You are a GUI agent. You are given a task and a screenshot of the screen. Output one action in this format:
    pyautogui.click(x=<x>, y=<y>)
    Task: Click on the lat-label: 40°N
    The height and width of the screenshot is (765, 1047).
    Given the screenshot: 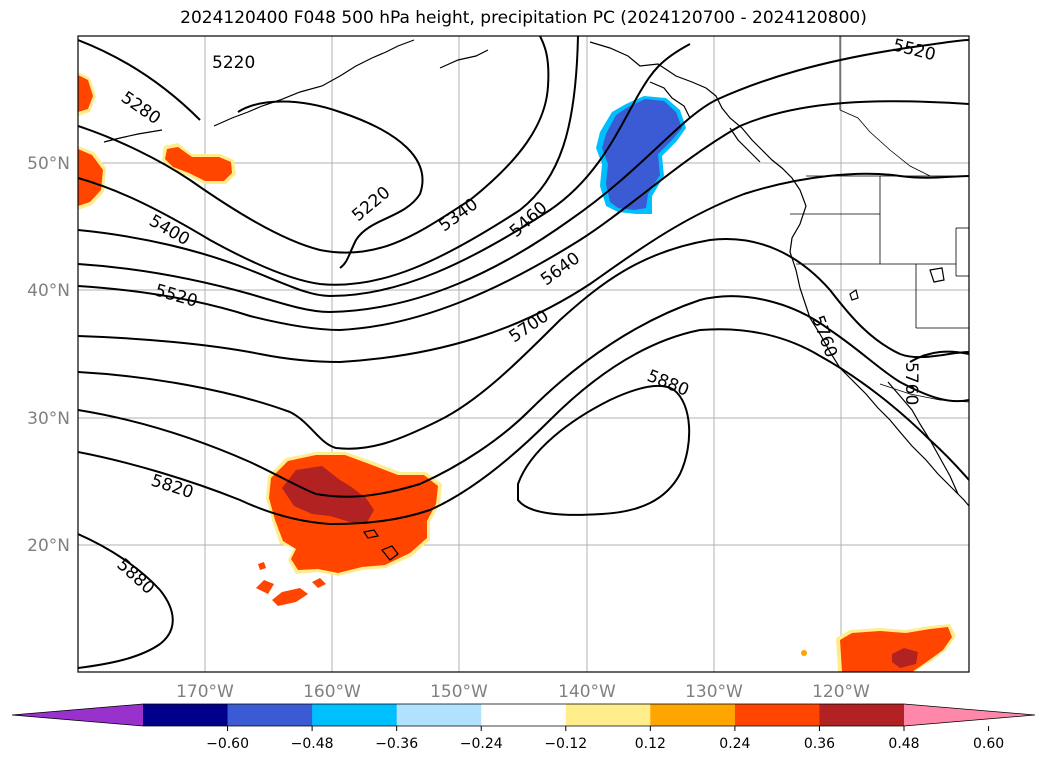 What is the action you would take?
    pyautogui.click(x=48, y=291)
    